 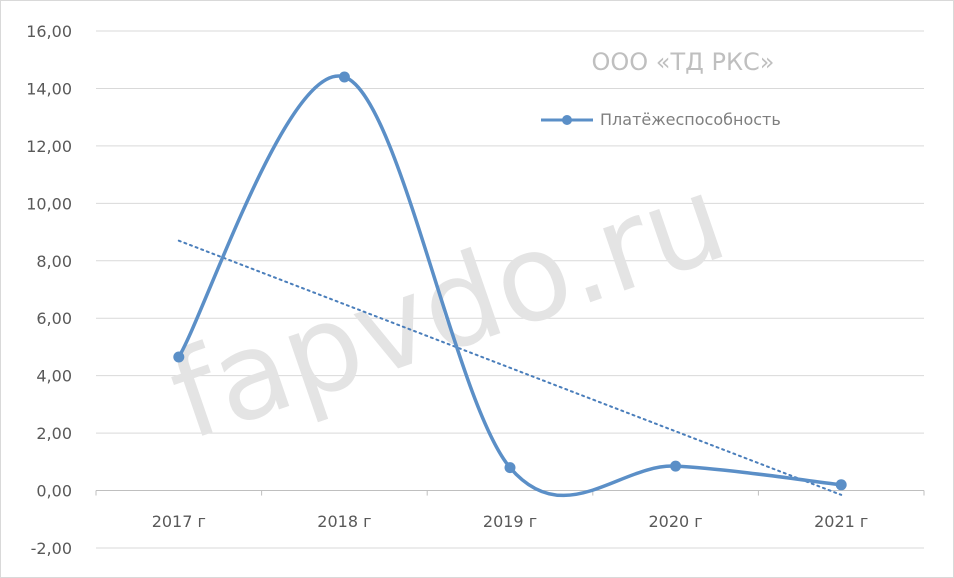 I want to click on x-tick-label: 2019 г, so click(x=510, y=521).